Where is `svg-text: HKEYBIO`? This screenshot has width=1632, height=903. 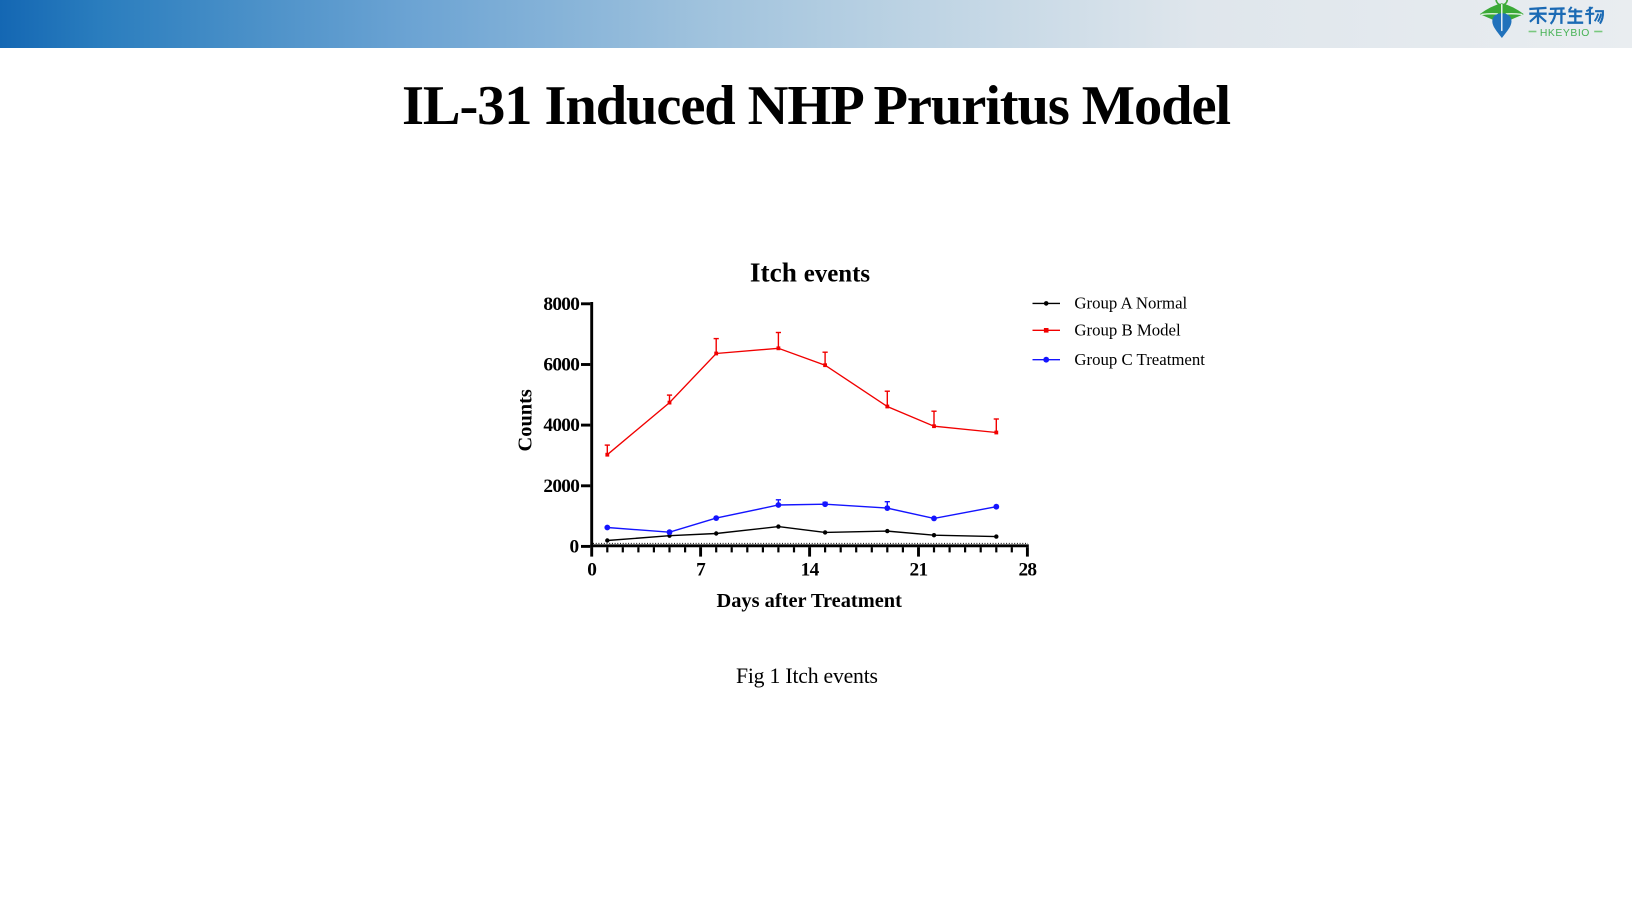
svg-text: HKEYBIO is located at coordinates (1565, 33).